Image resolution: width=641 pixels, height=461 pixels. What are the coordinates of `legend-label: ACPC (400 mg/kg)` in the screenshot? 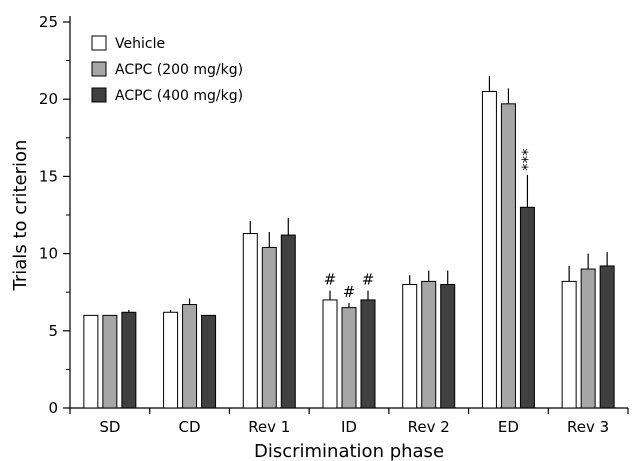 It's located at (179, 96).